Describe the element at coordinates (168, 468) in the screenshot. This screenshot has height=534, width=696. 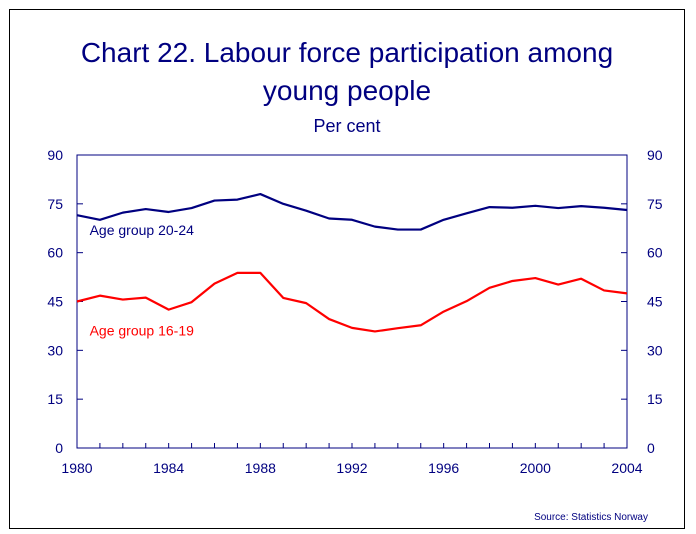
I see `x-tick-label: 1984` at that location.